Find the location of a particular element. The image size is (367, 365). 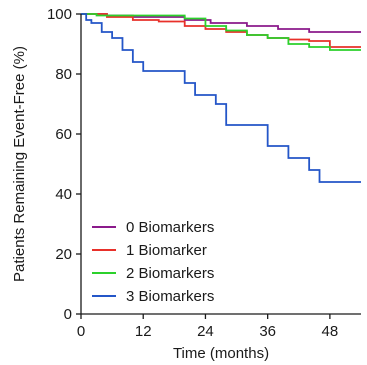

y-tick-label: 60 is located at coordinates (63, 134).